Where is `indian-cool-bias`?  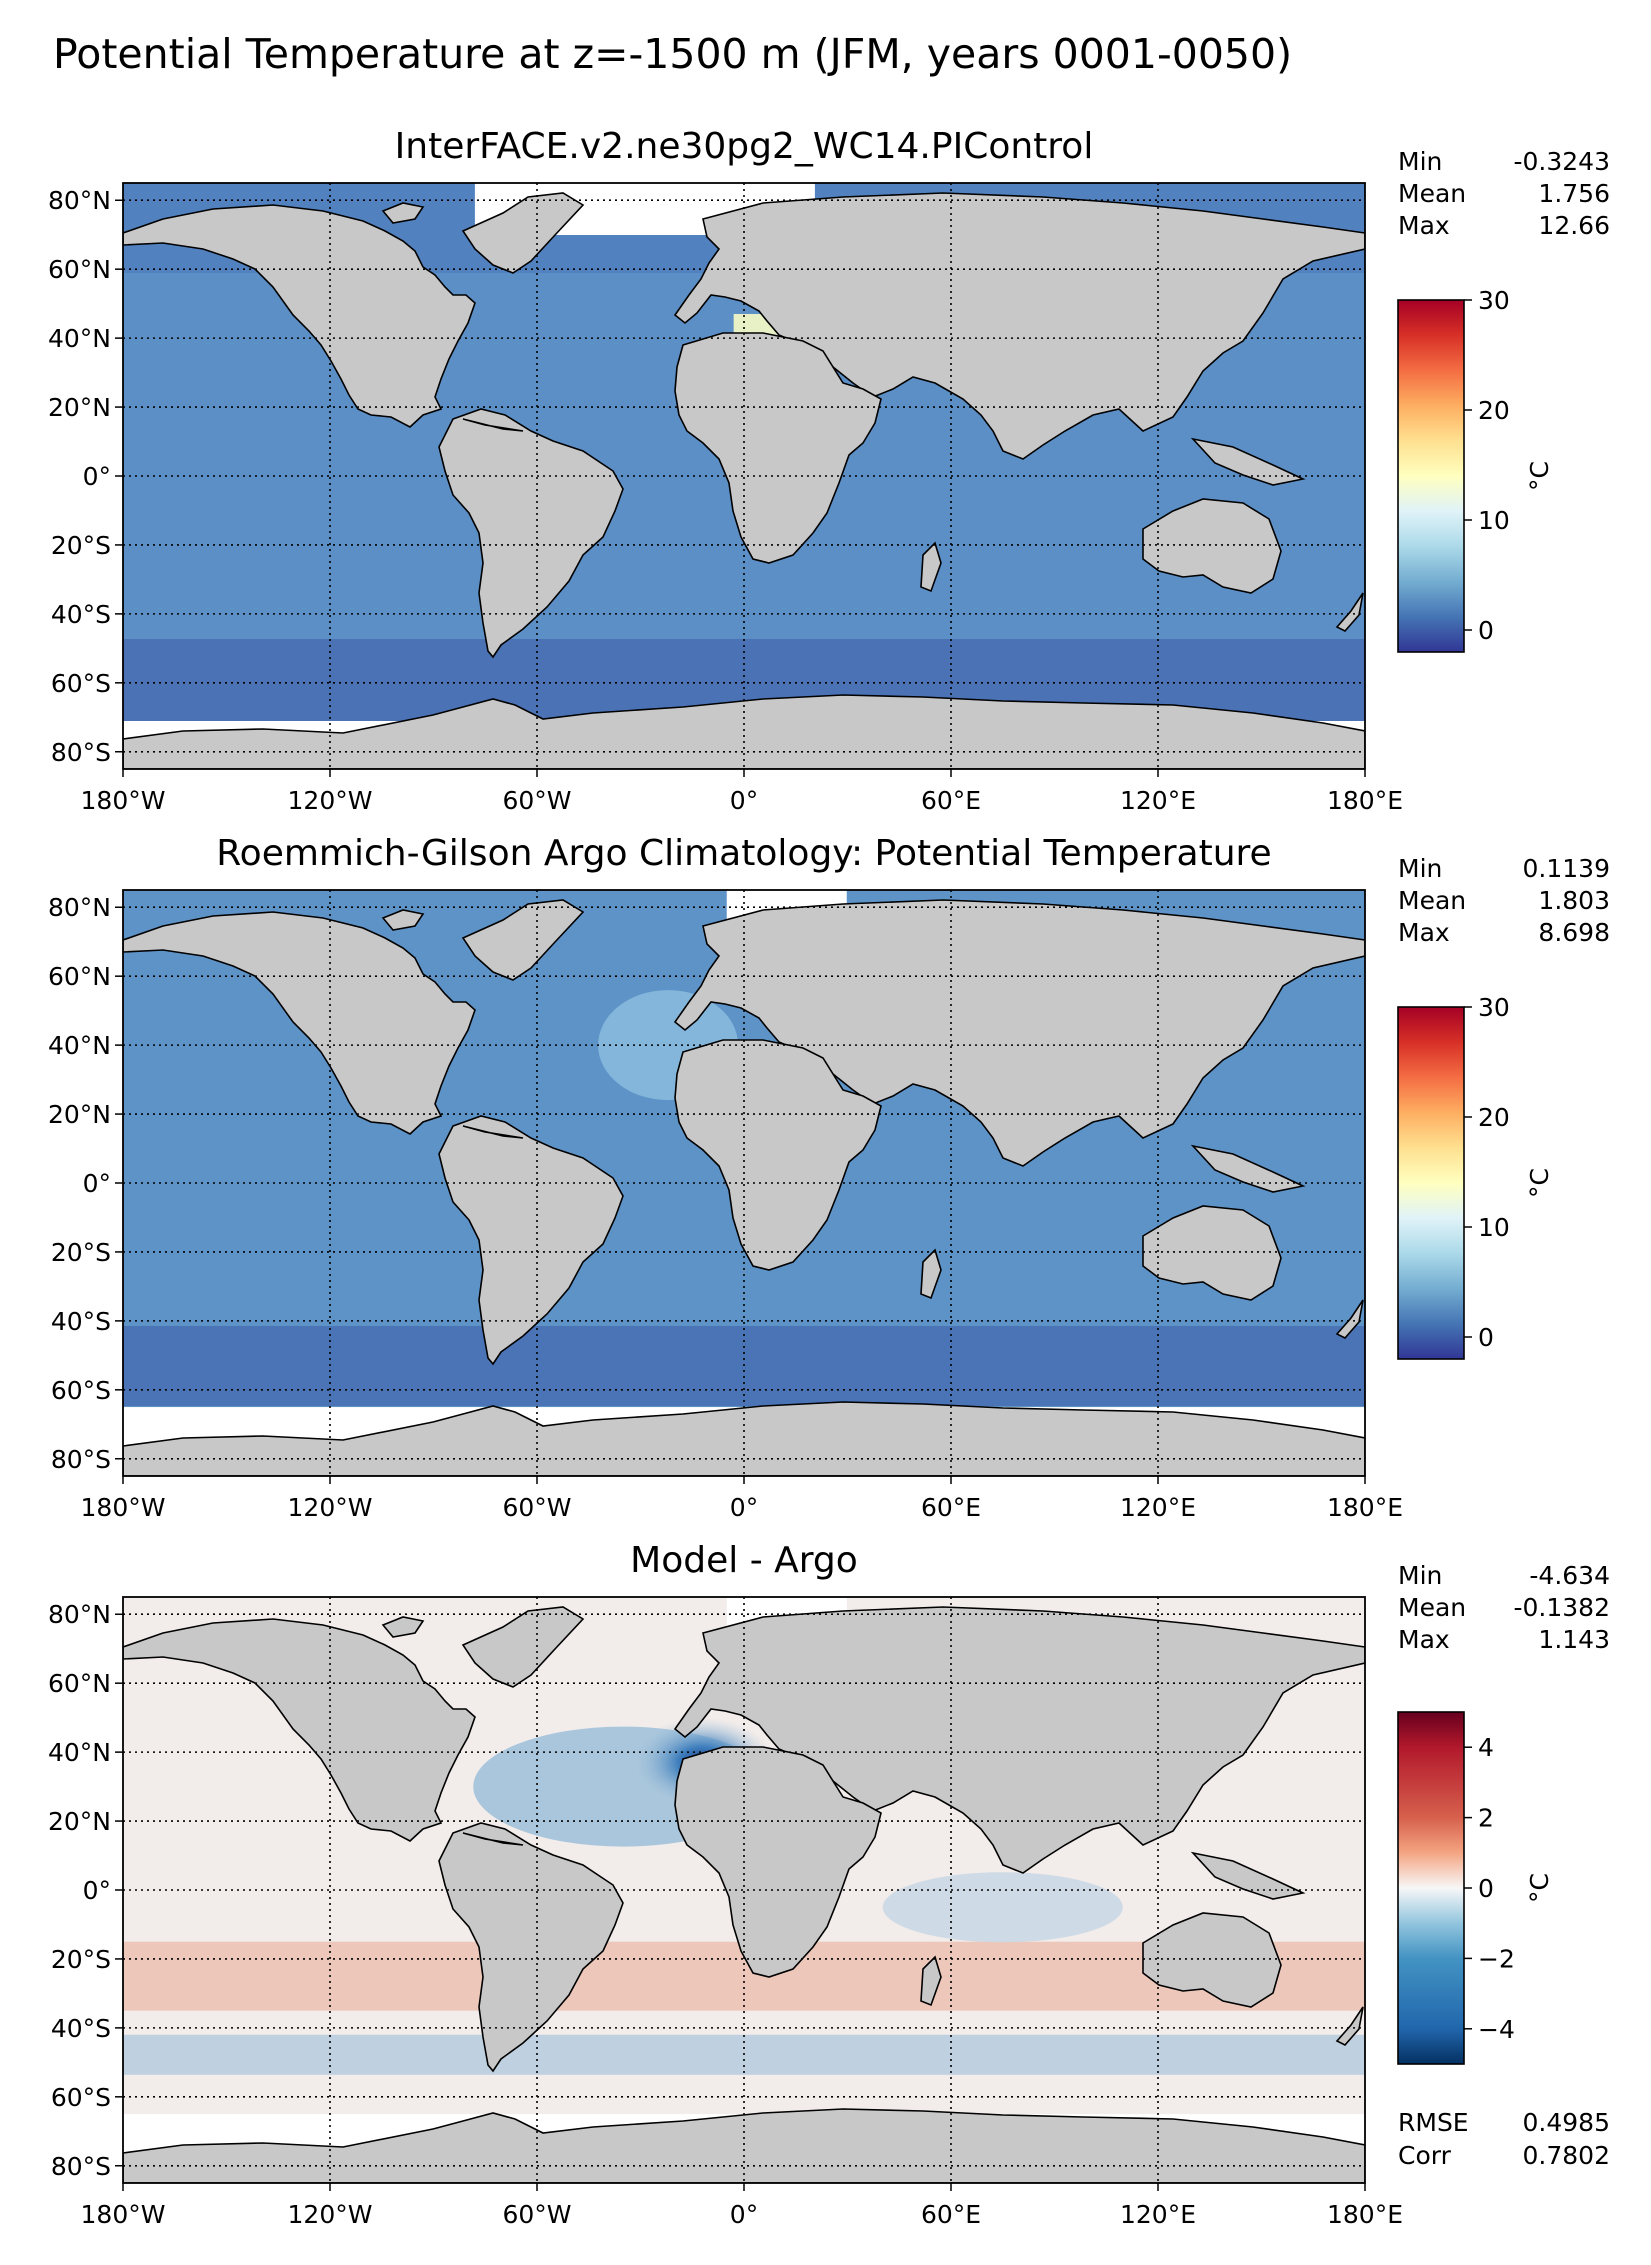
indian-cool-bias is located at coordinates (1002, 1907).